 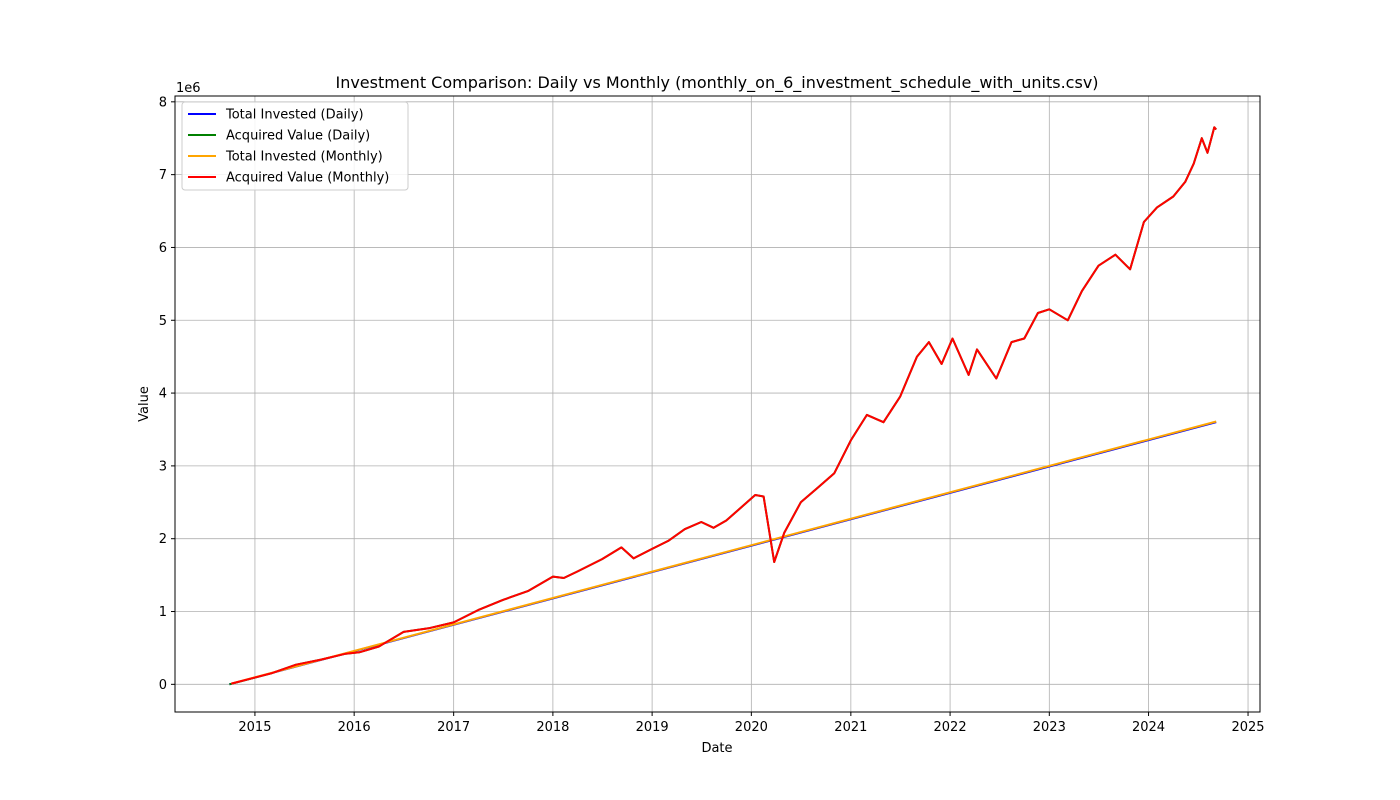 What do you see at coordinates (1247, 727) in the screenshot?
I see `x-tick-label: 2025` at bounding box center [1247, 727].